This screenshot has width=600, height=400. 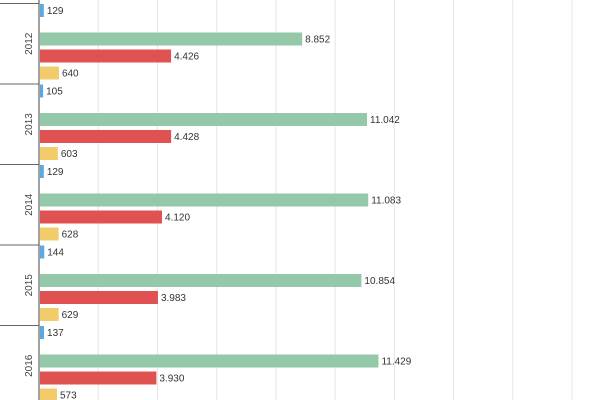 What do you see at coordinates (29, 285) in the screenshot?
I see `category-label: 2015` at bounding box center [29, 285].